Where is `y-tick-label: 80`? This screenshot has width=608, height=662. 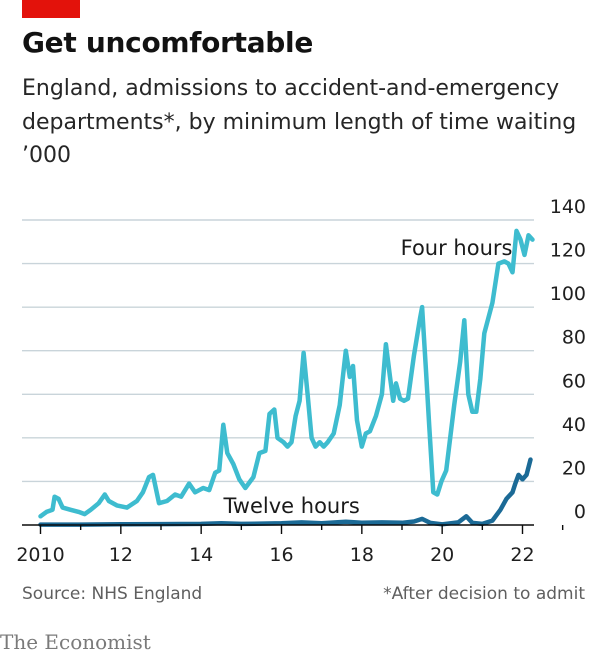
y-tick-label: 80 is located at coordinates (574, 338).